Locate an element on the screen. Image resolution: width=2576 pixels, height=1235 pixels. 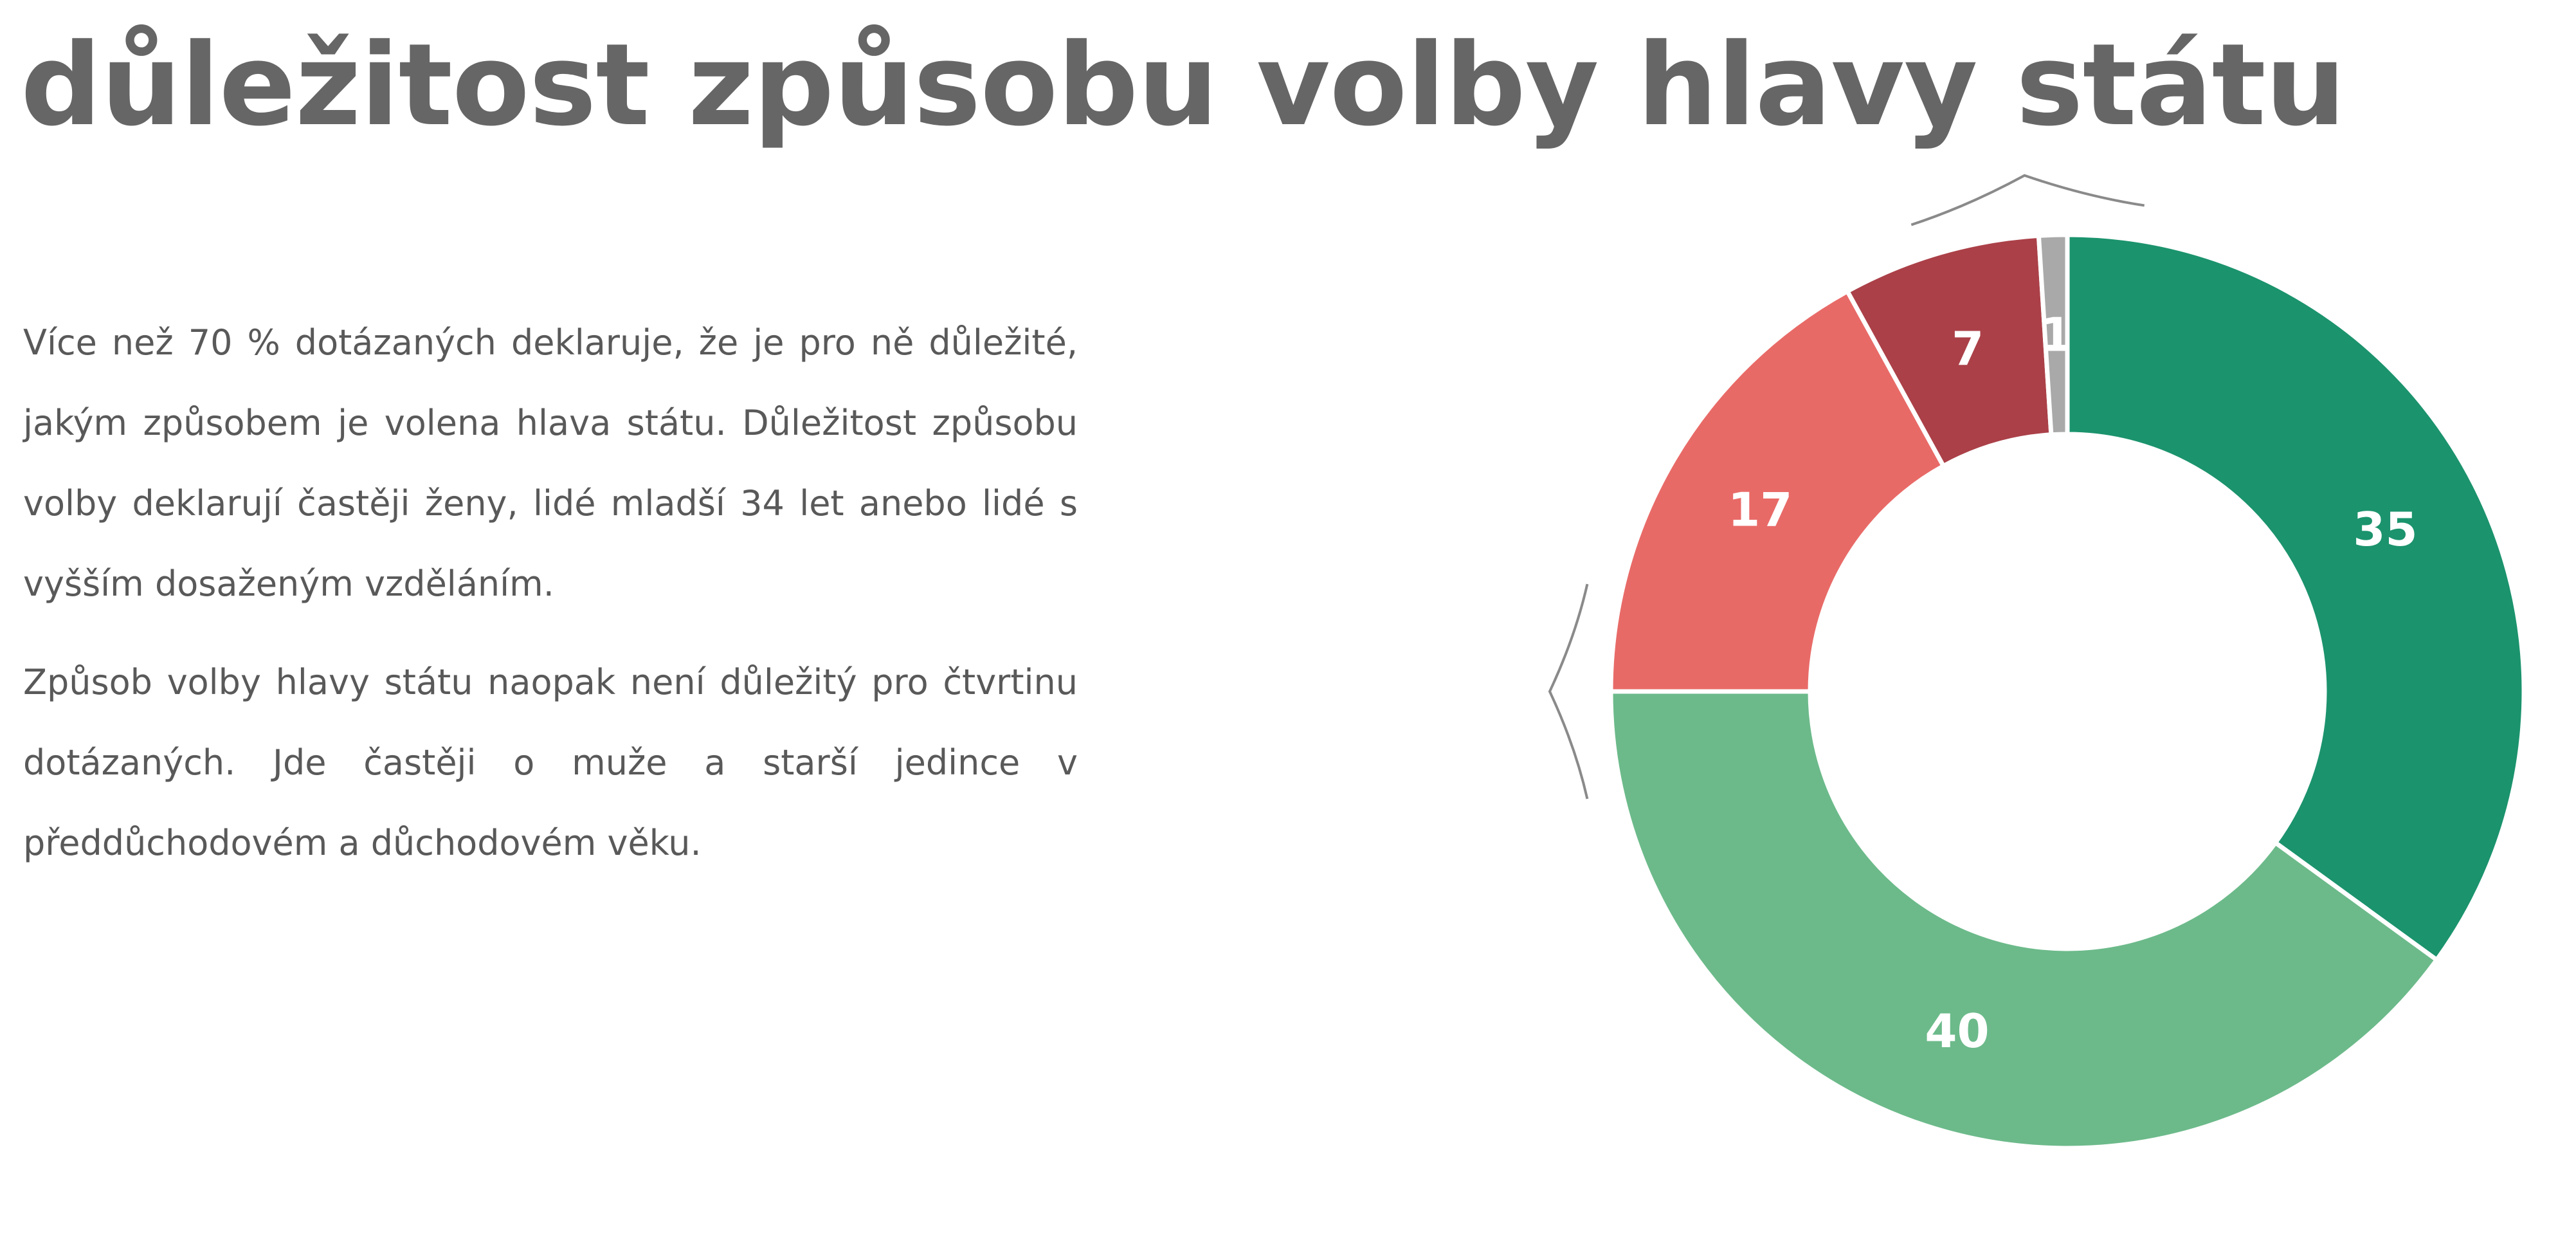
data-label-7: 7 is located at coordinates (1968, 349).